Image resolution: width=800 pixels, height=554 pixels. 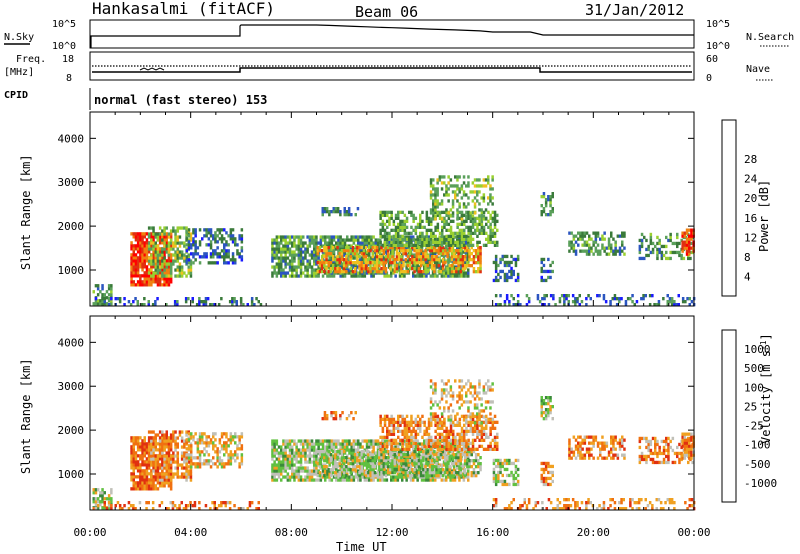 I want to click on freq-jitter, so click(x=152, y=69).